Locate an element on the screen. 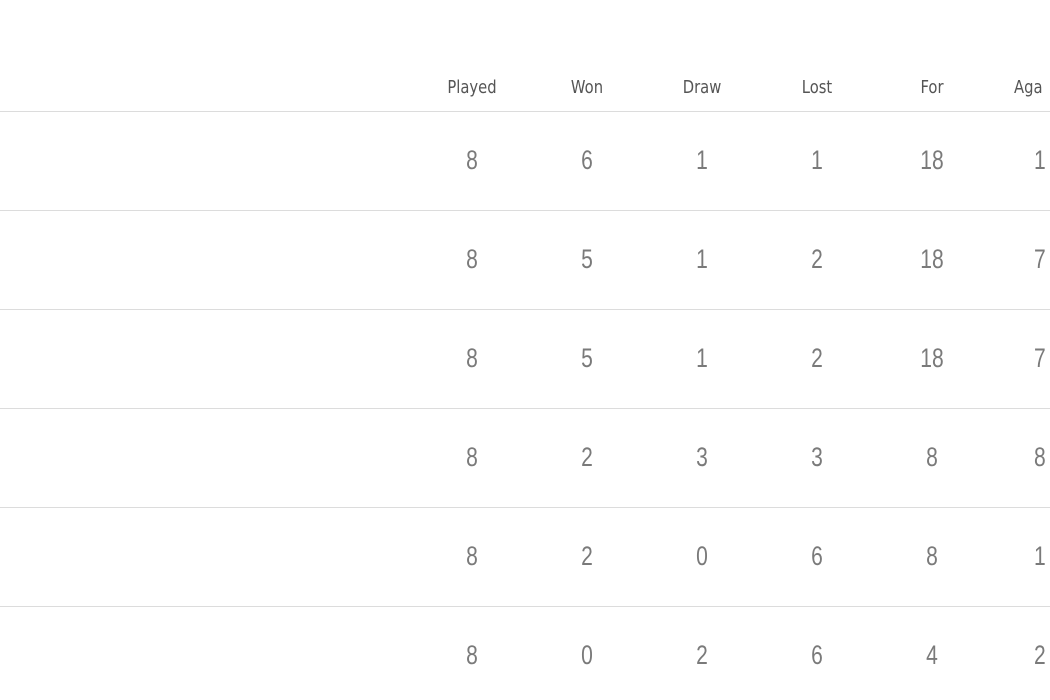  column-header: Aga is located at coordinates (1028, 87).